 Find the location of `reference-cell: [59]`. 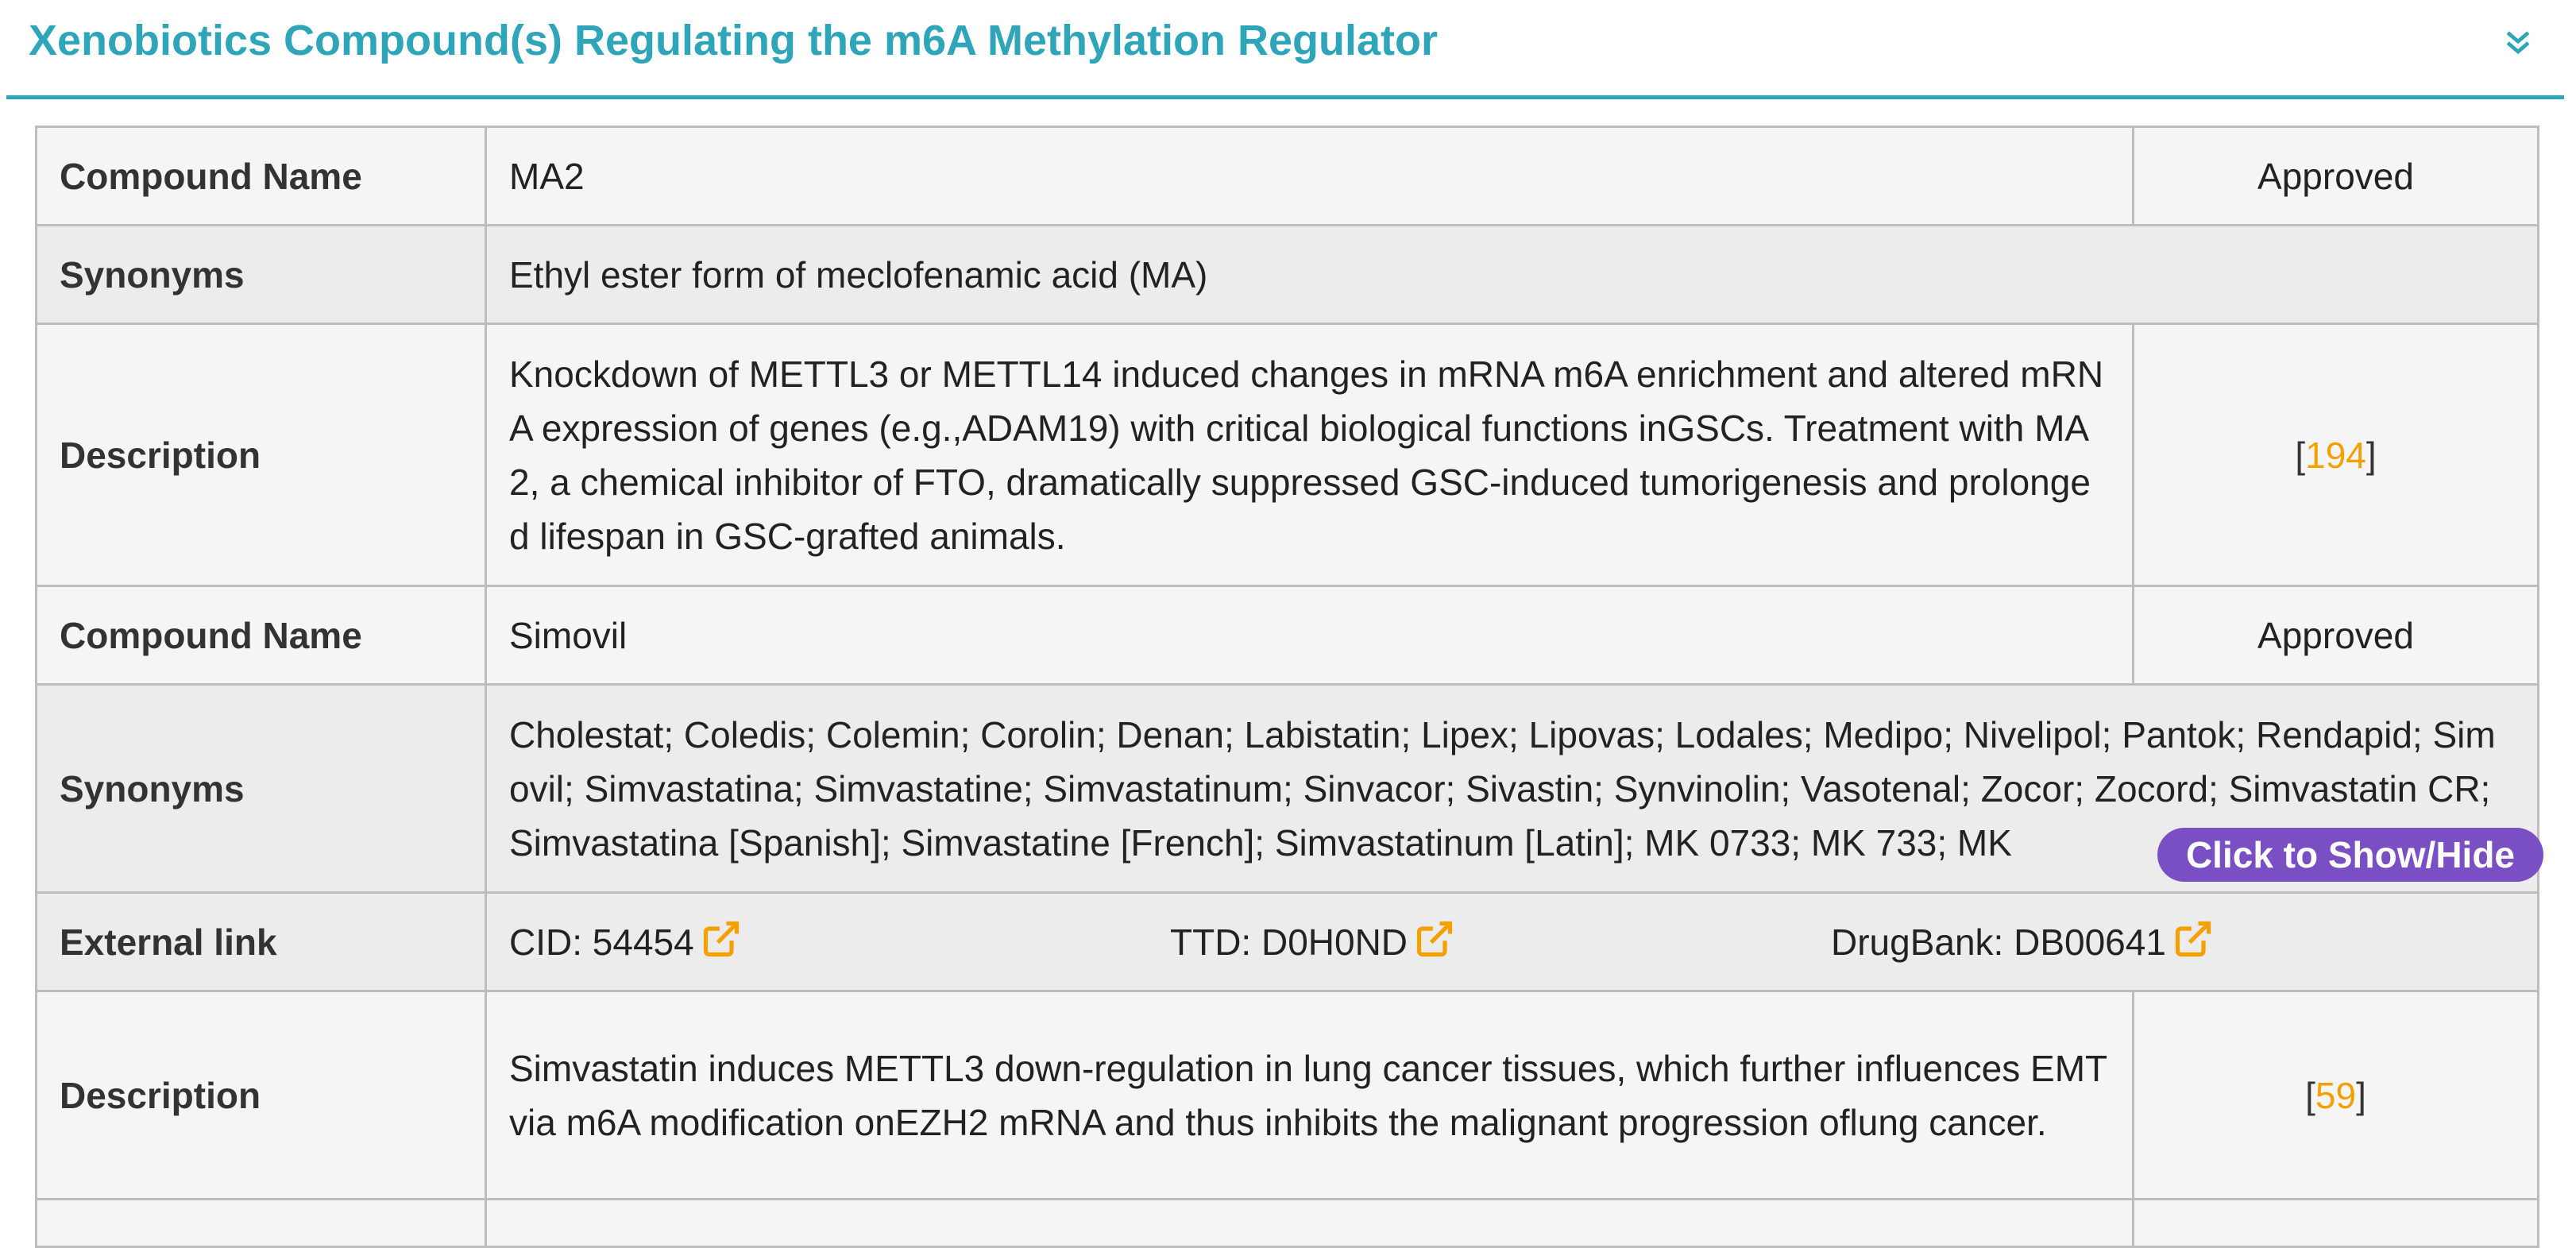

reference-cell: [59] is located at coordinates (2335, 1095).